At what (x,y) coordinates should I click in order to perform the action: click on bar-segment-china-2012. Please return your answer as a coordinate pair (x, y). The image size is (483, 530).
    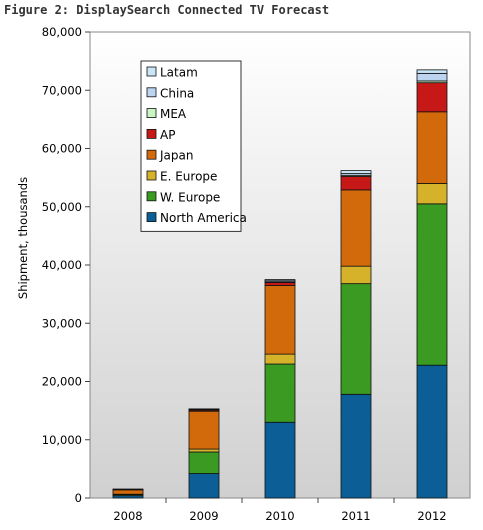
    Looking at the image, I should click on (432, 77).